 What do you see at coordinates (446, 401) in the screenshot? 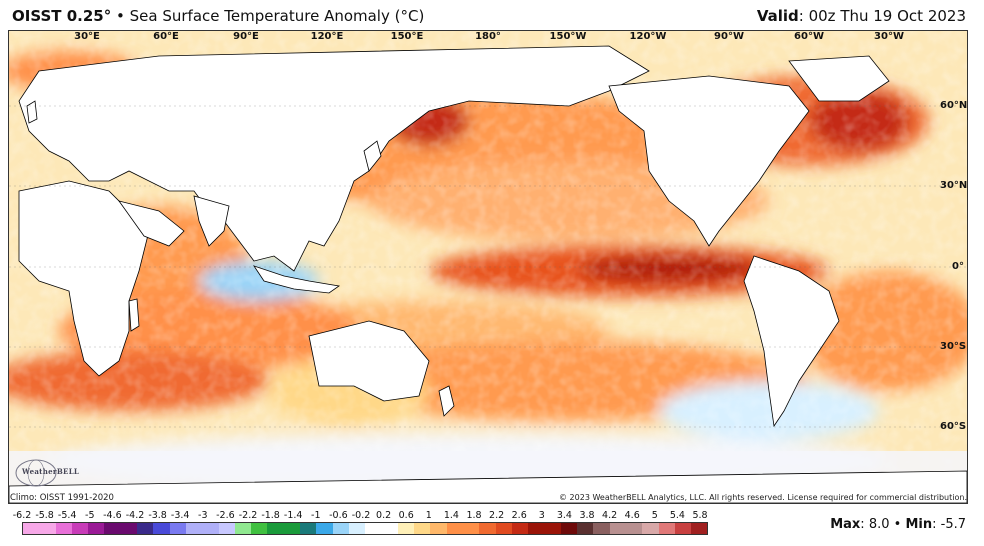
I see `new-zealand-land` at bounding box center [446, 401].